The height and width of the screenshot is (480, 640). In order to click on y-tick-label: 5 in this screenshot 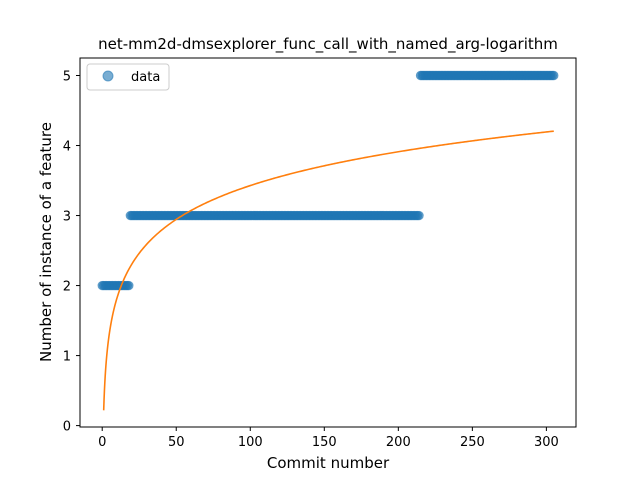, I will do `click(67, 77)`.